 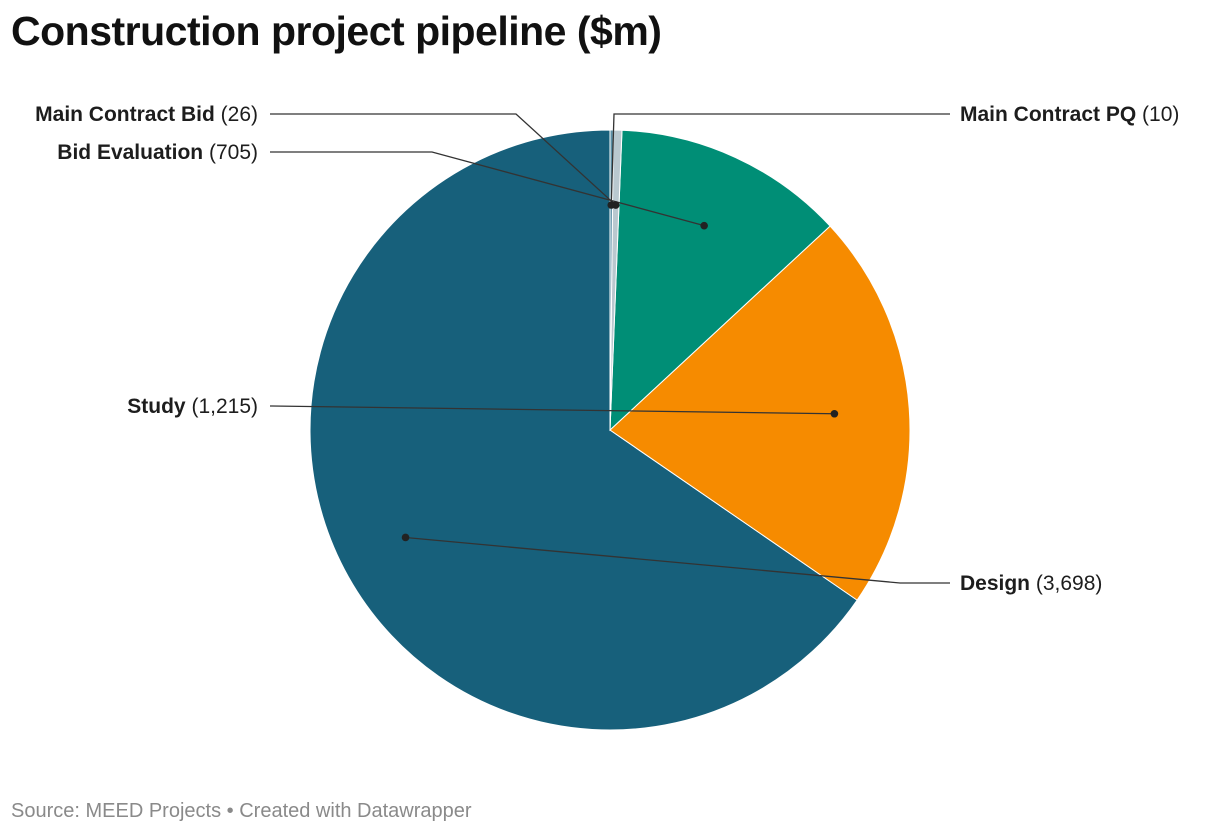 I want to click on leader-line-bid-evaluation, so click(x=487, y=189).